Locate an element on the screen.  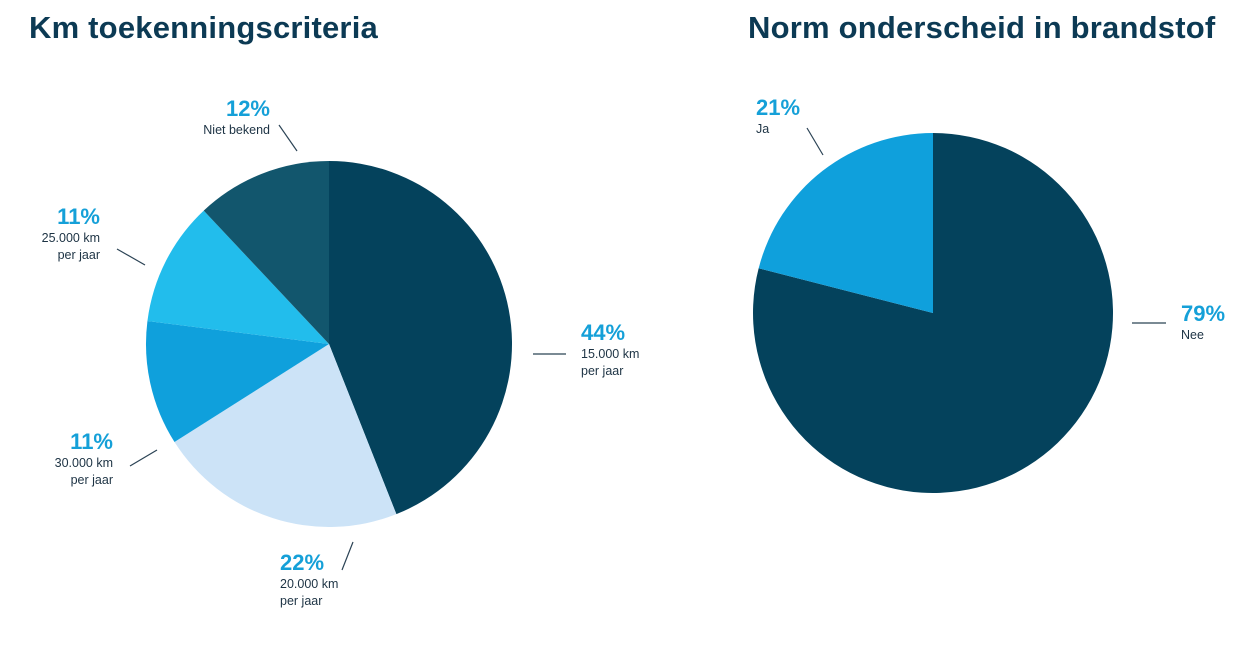
slice-category-label: Ja is located at coordinates (762, 129).